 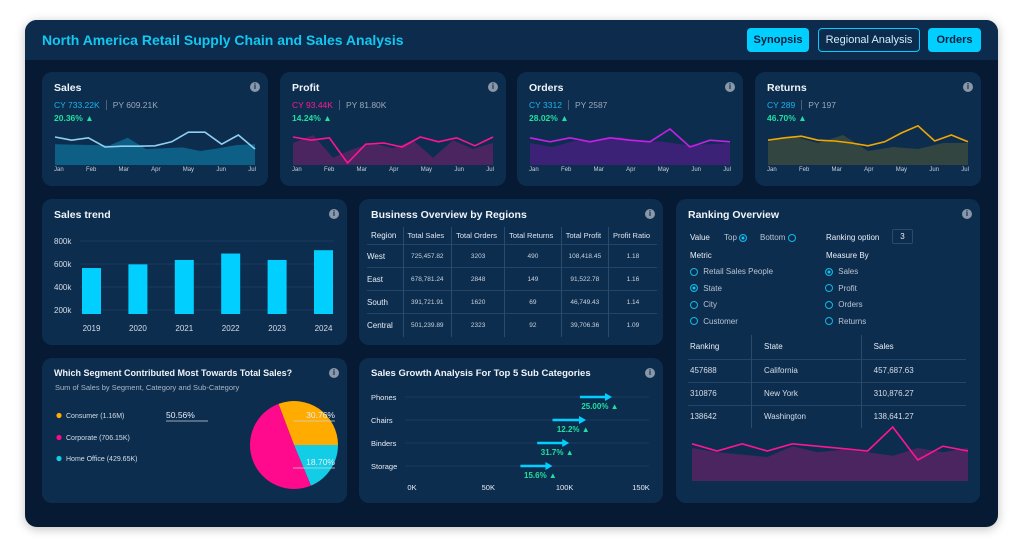 What do you see at coordinates (731, 271) in the screenshot?
I see `metric-radio: Retail Sales People` at bounding box center [731, 271].